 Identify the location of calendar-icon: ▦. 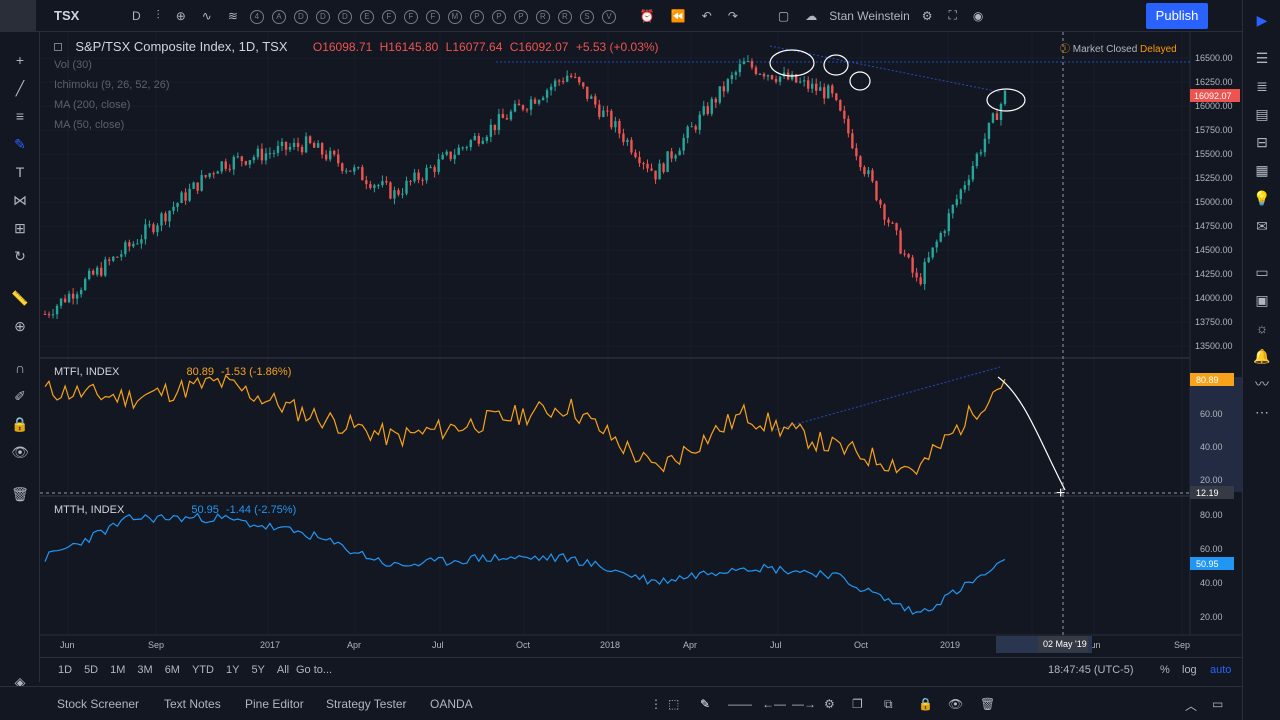
(1262, 170).